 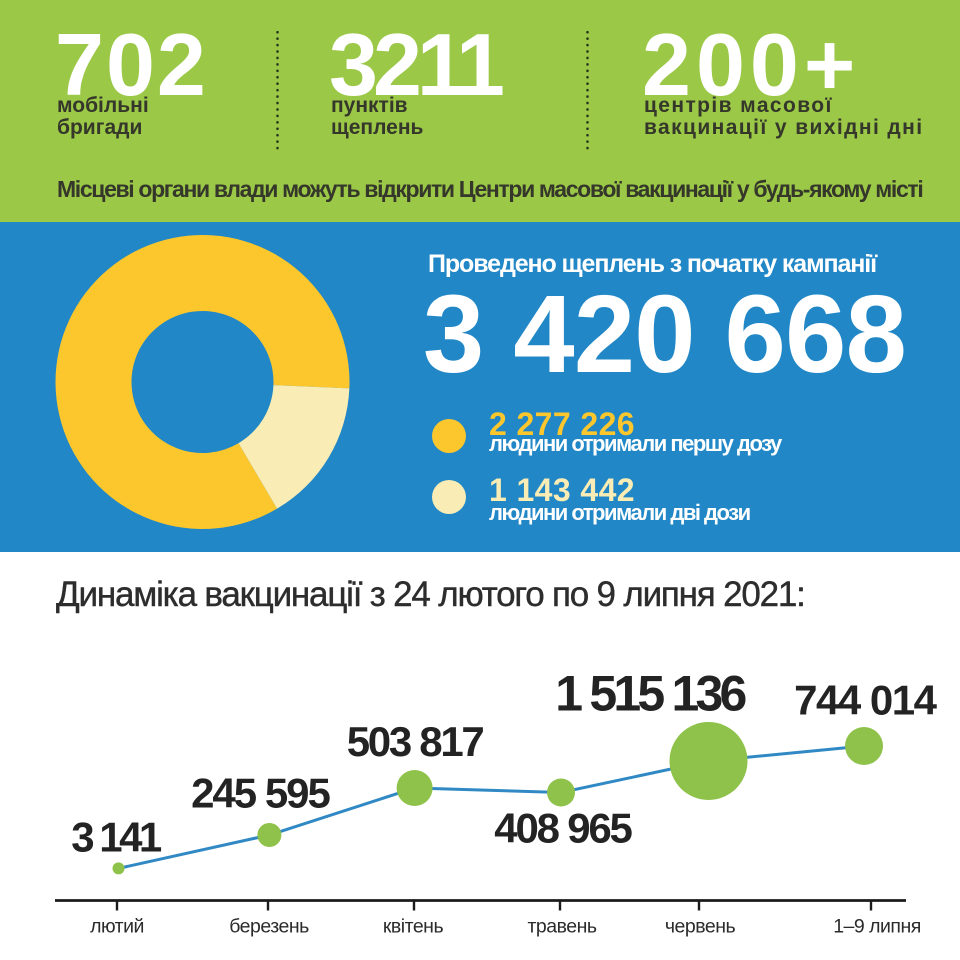 What do you see at coordinates (562, 423) in the screenshot?
I see `legend-value-first-dose: 2 277 226` at bounding box center [562, 423].